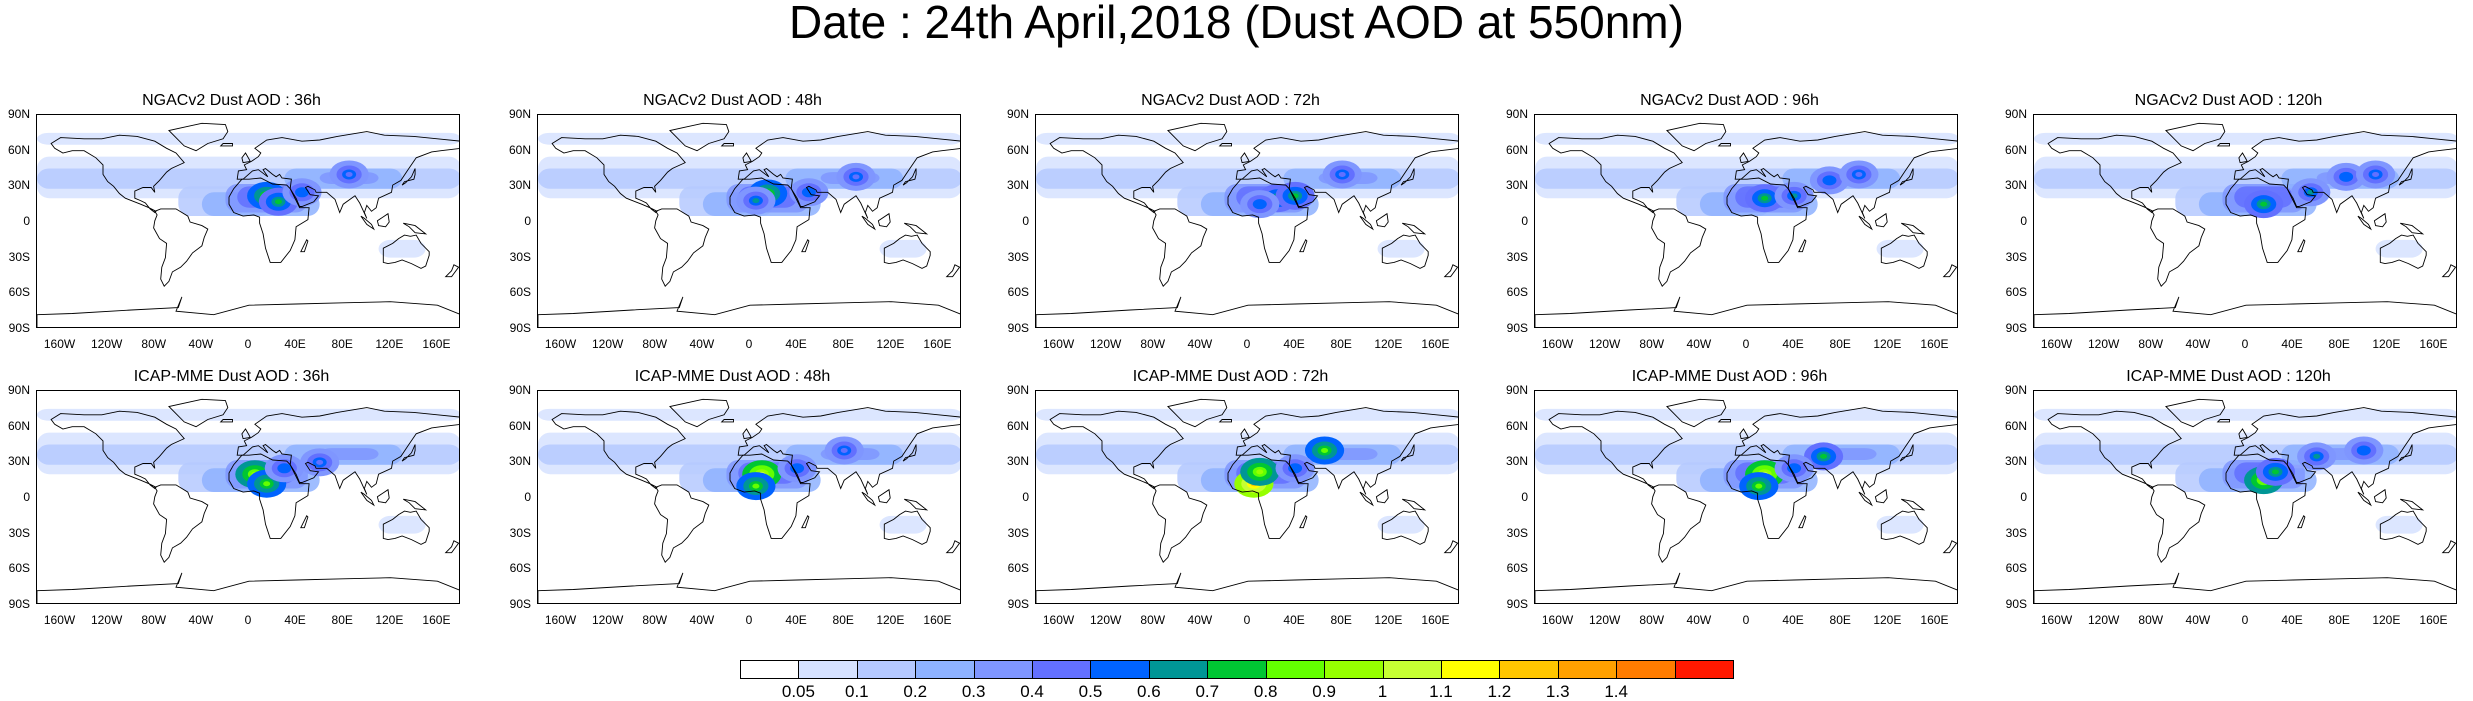 This screenshot has width=2473, height=701. What do you see at coordinates (915, 691) in the screenshot?
I see `colorbar-label: 0.2` at bounding box center [915, 691].